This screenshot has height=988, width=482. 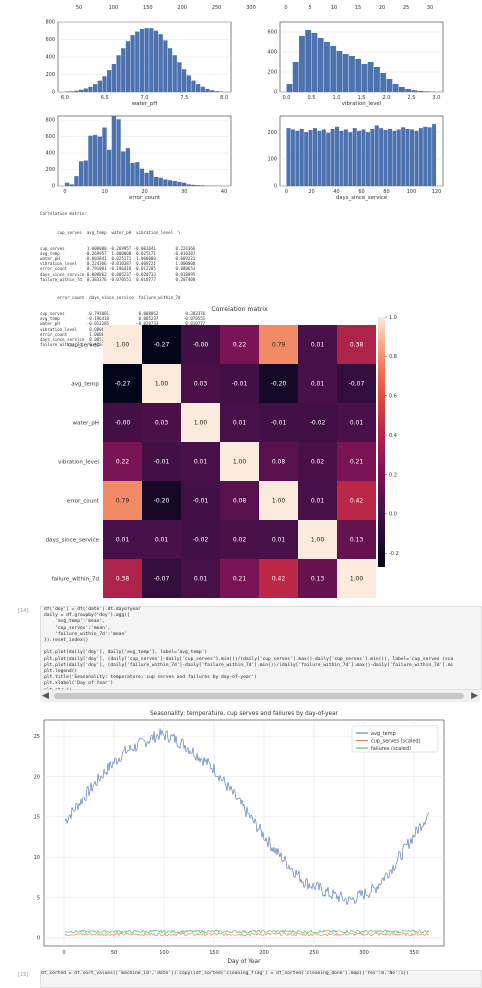 I want to click on tick-label: 2.5, so click(x=412, y=98).